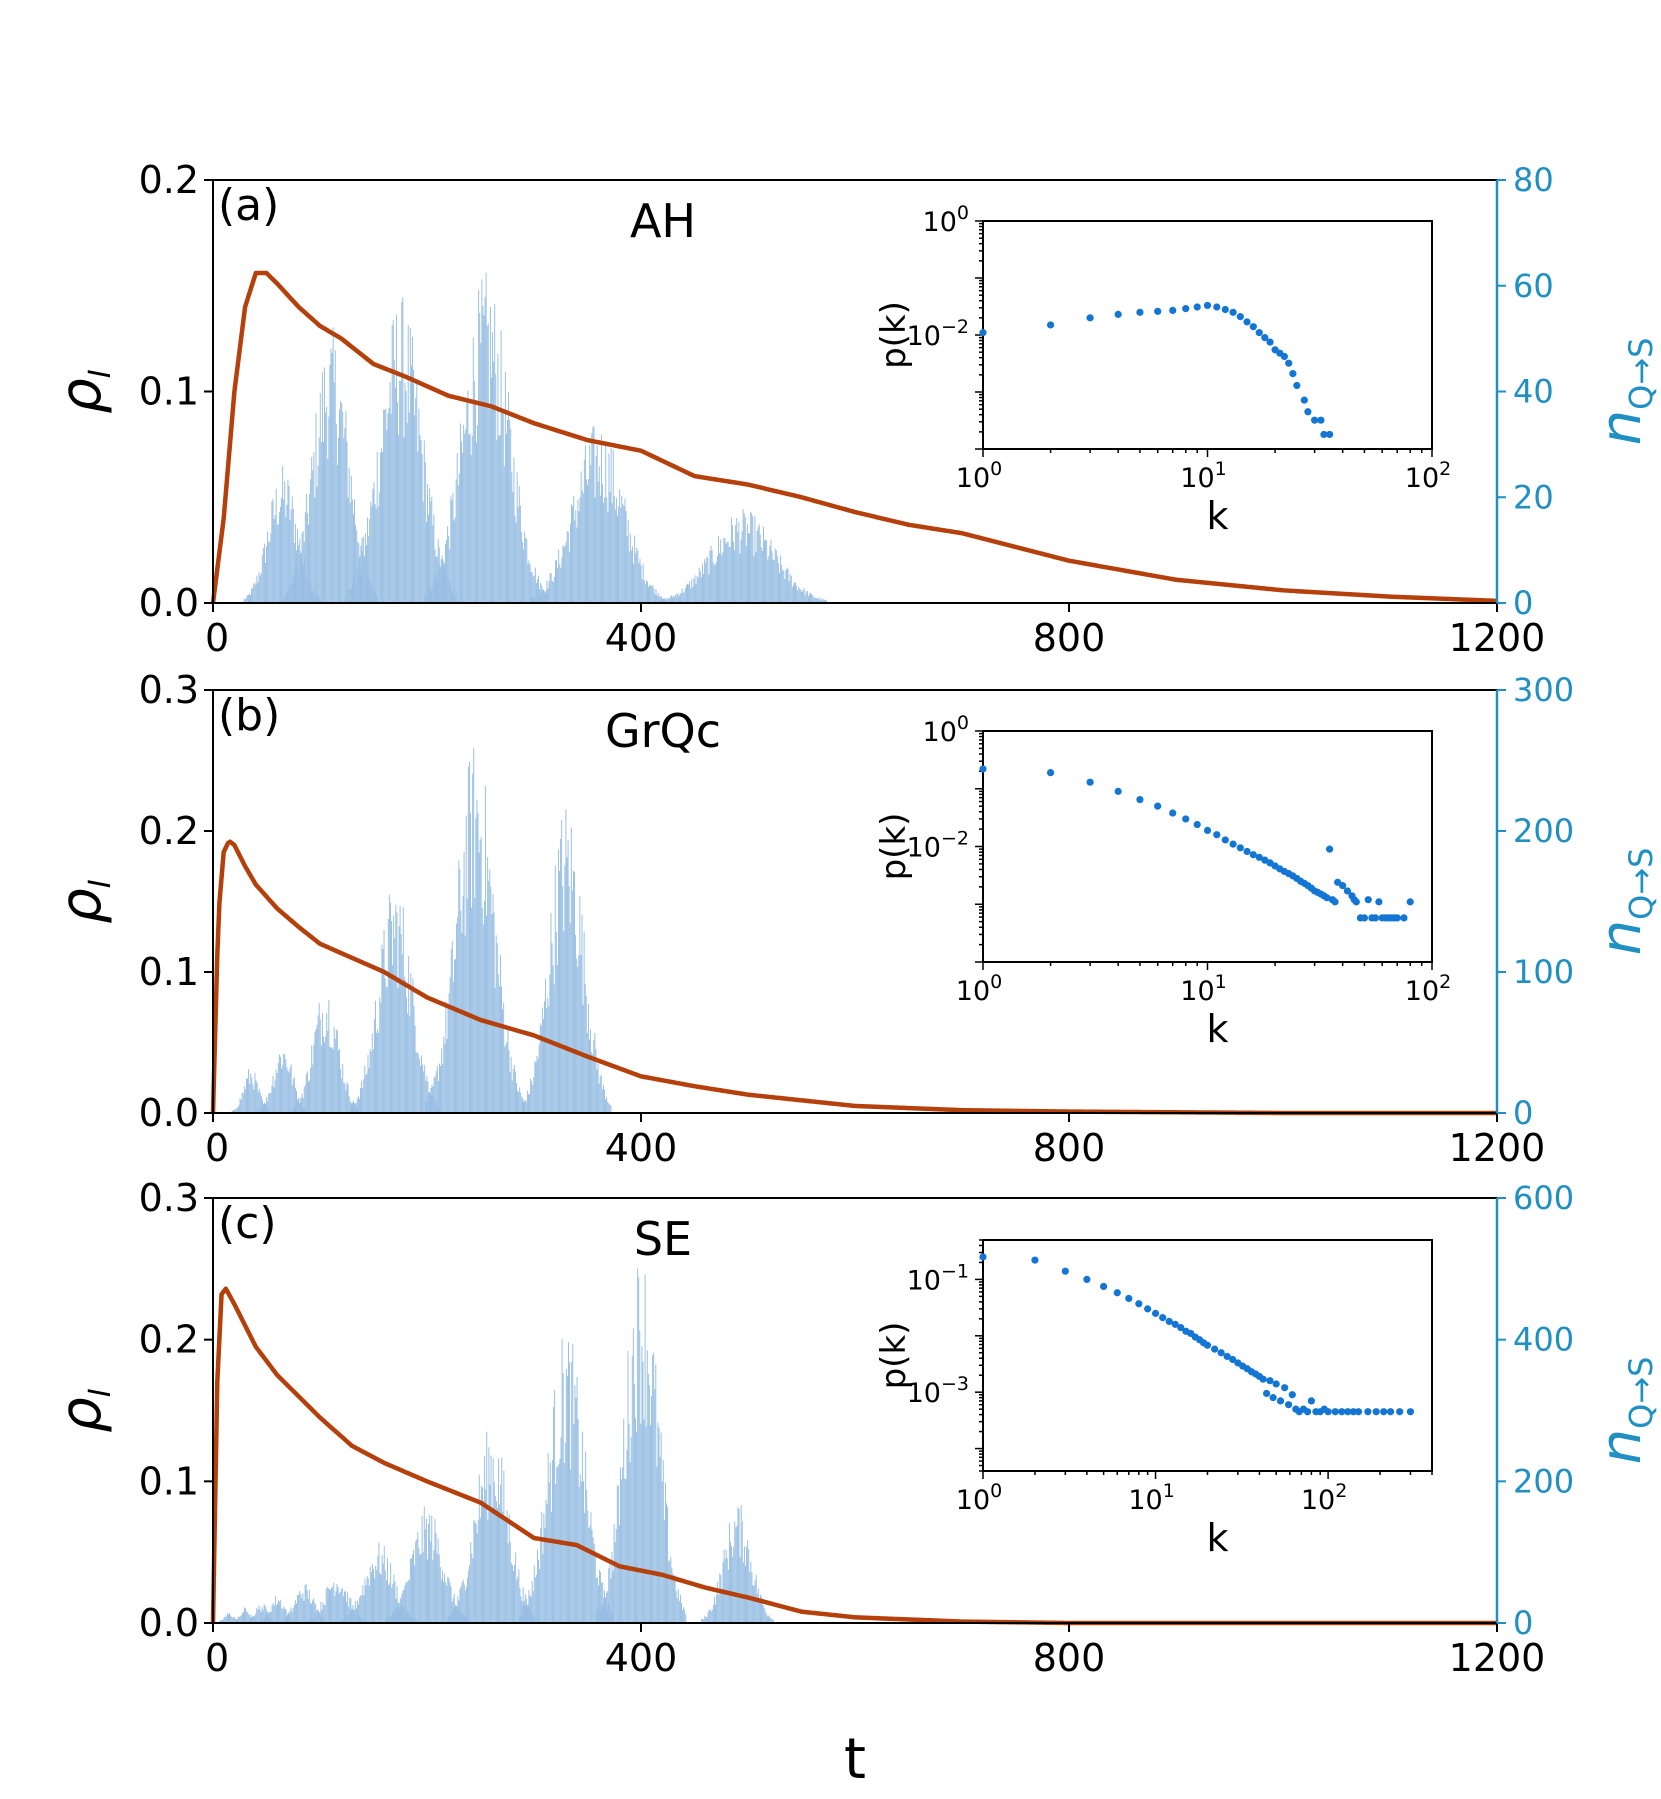 This screenshot has width=1661, height=1799. What do you see at coordinates (1543, 972) in the screenshot?
I see `y-right-tick-label: 100` at bounding box center [1543, 972].